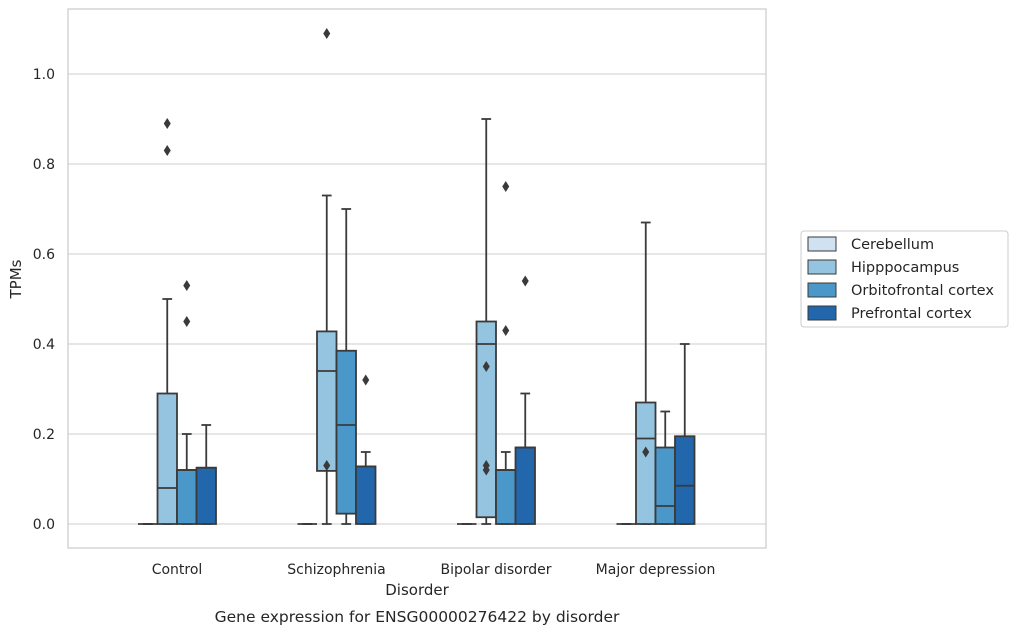 This screenshot has width=1018, height=634. I want to click on x-tick-label: Bipolar disorder, so click(495, 570).